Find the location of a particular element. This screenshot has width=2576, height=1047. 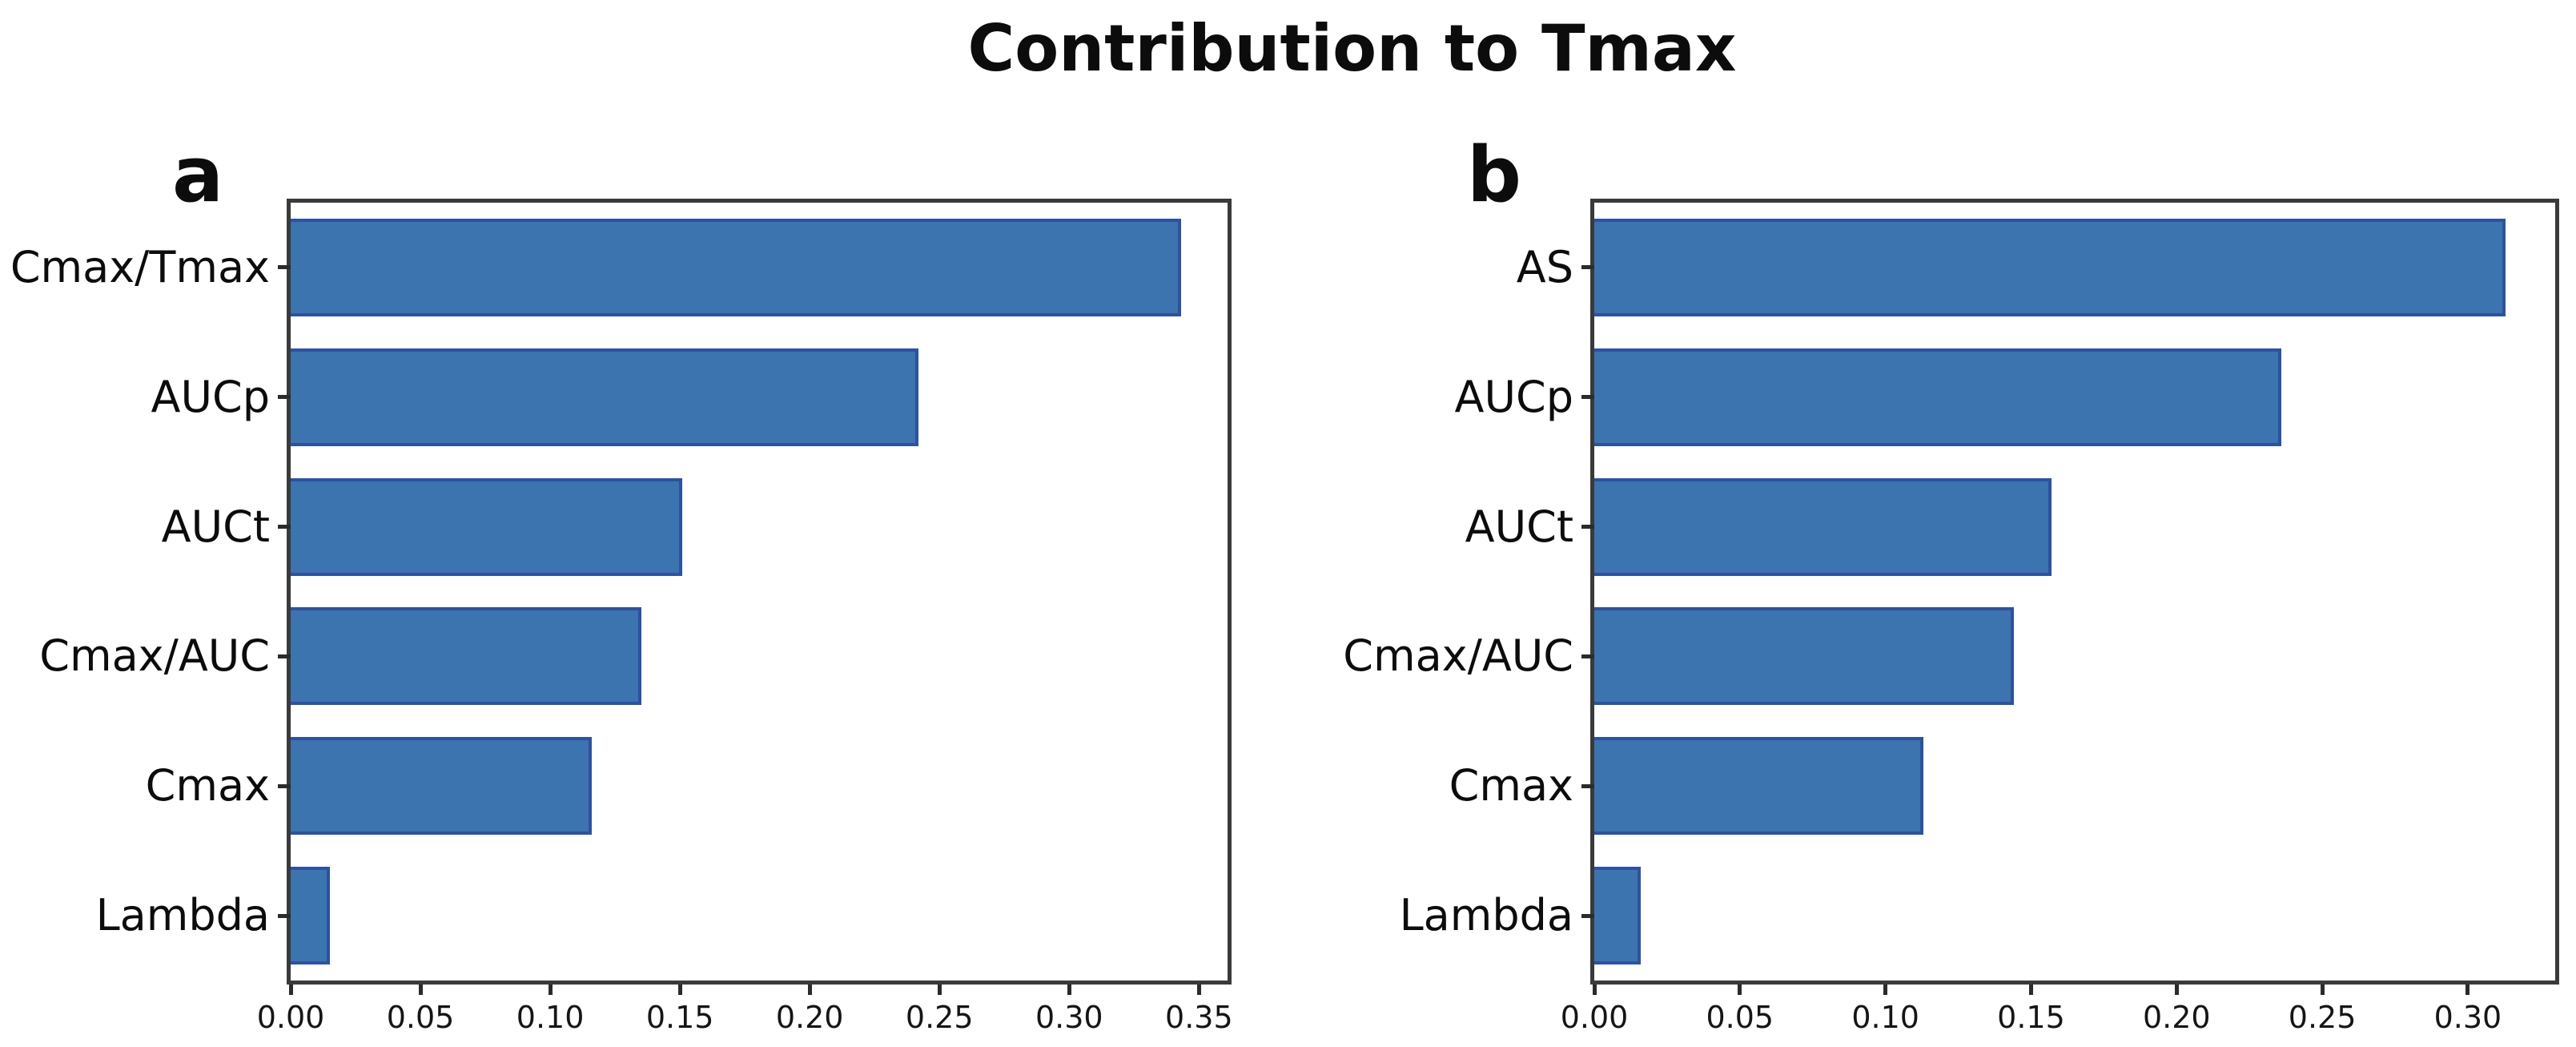

y-tick-label-cmax-tmax: Cmax/Tmax is located at coordinates (140, 266).